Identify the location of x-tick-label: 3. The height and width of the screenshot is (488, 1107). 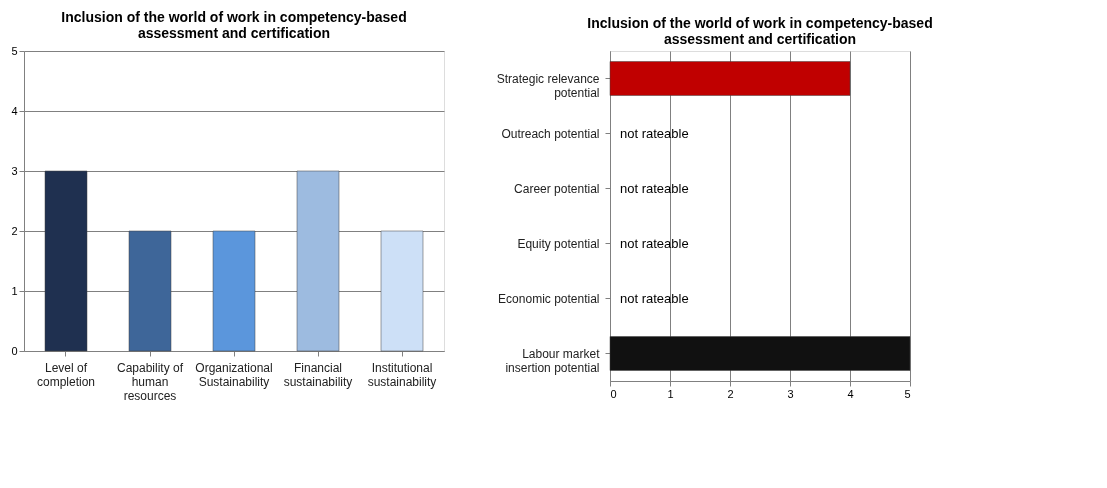
(790, 393).